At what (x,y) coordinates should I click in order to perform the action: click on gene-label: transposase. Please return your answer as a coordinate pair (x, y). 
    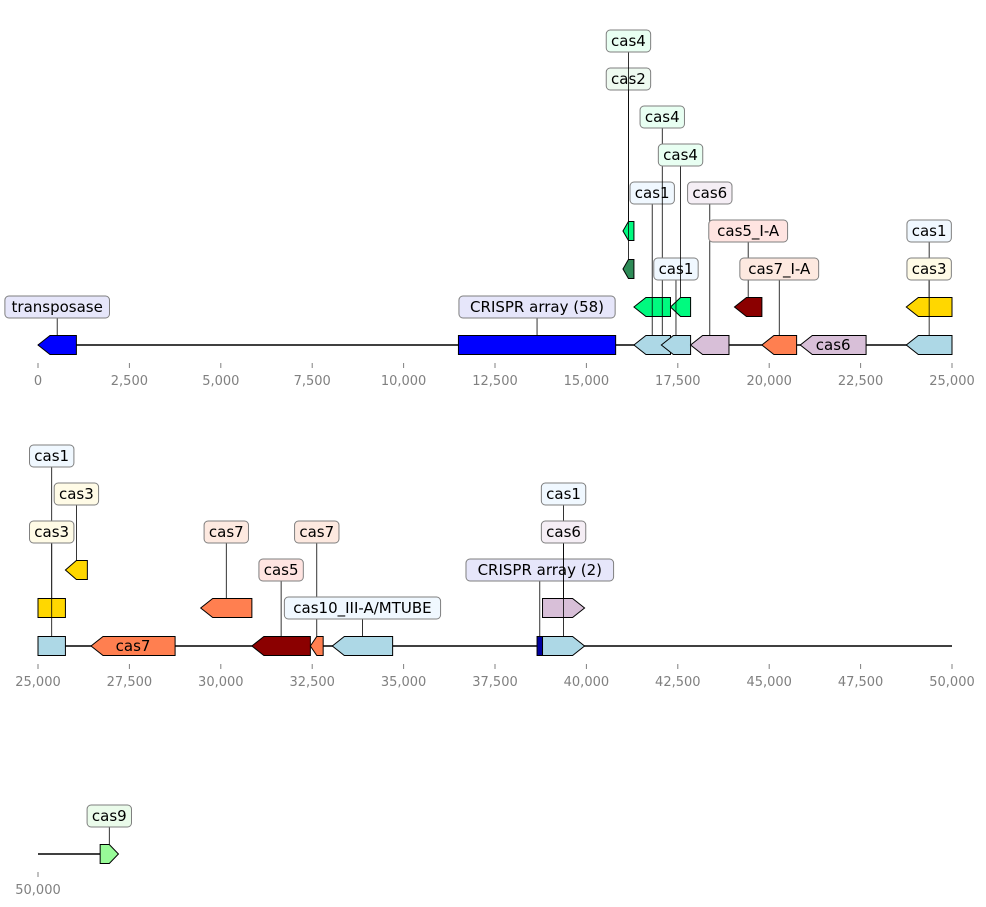
    Looking at the image, I should click on (57, 307).